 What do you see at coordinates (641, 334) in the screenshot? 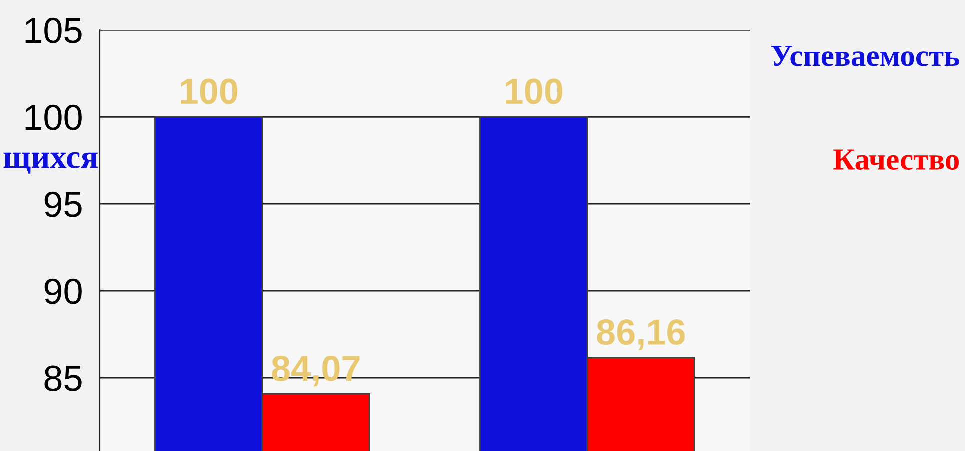
I see `data-label: 86,16` at bounding box center [641, 334].